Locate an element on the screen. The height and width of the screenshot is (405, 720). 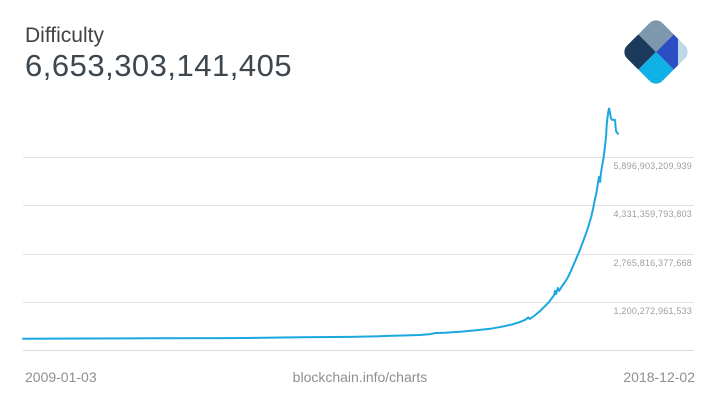
source-link: blockchain.info/charts is located at coordinates (360, 377).